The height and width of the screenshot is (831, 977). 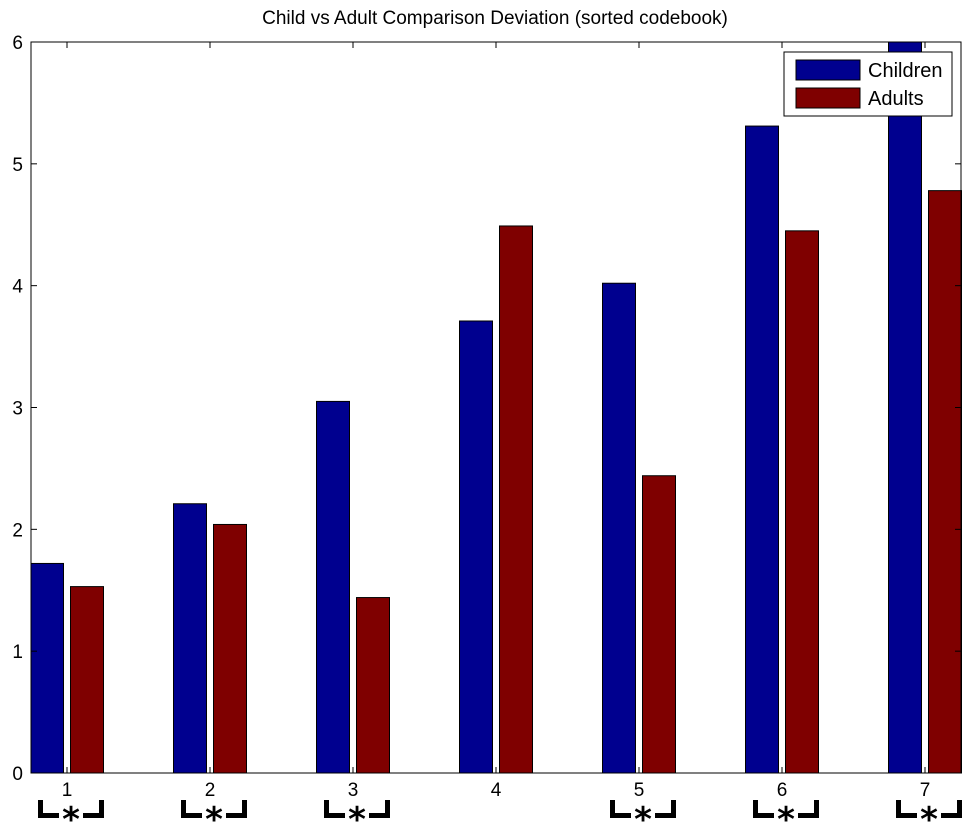 I want to click on legend: Children Adults, so click(x=868, y=84).